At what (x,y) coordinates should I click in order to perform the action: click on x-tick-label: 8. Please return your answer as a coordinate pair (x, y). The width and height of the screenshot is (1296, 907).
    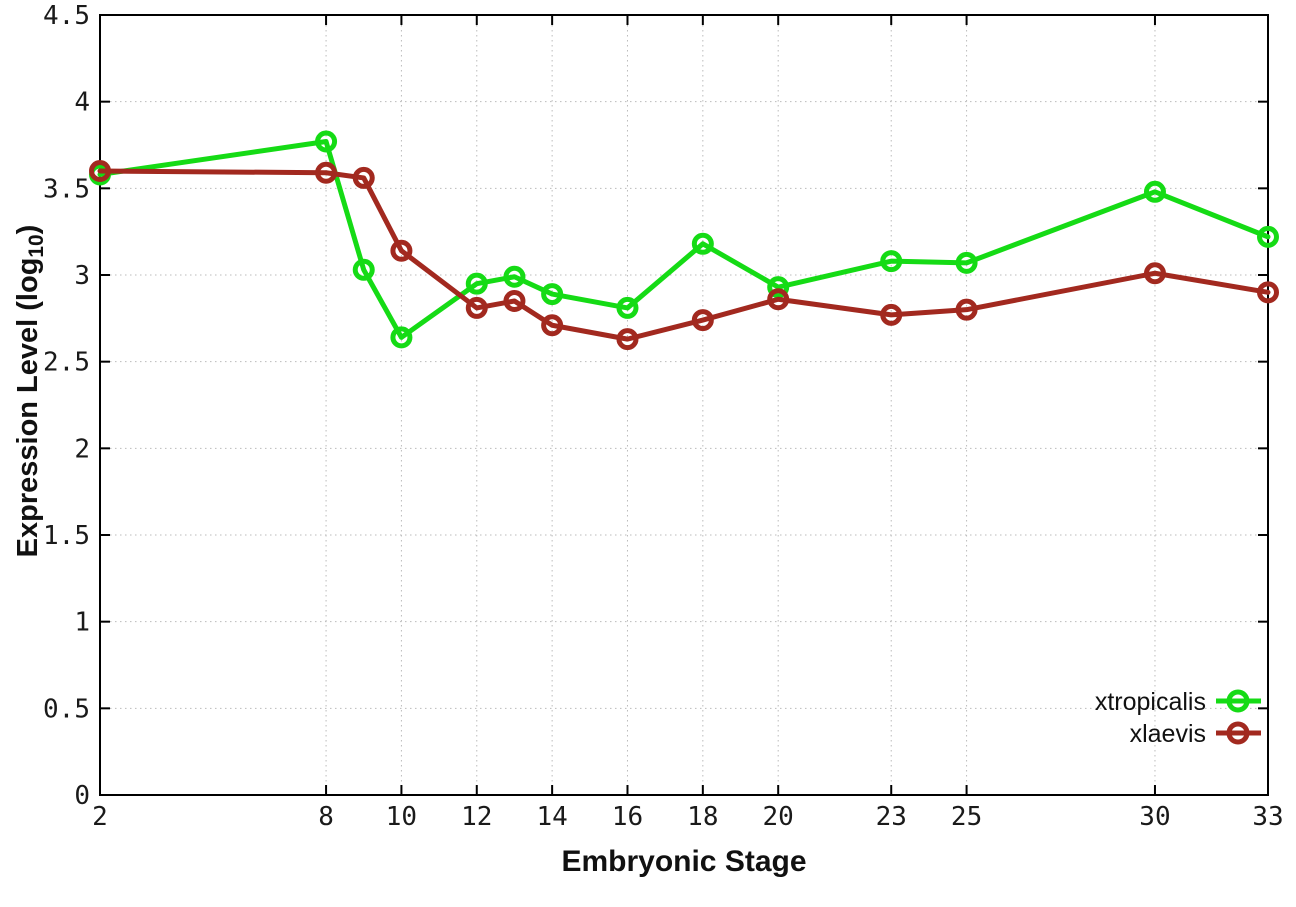
    Looking at the image, I should click on (326, 817).